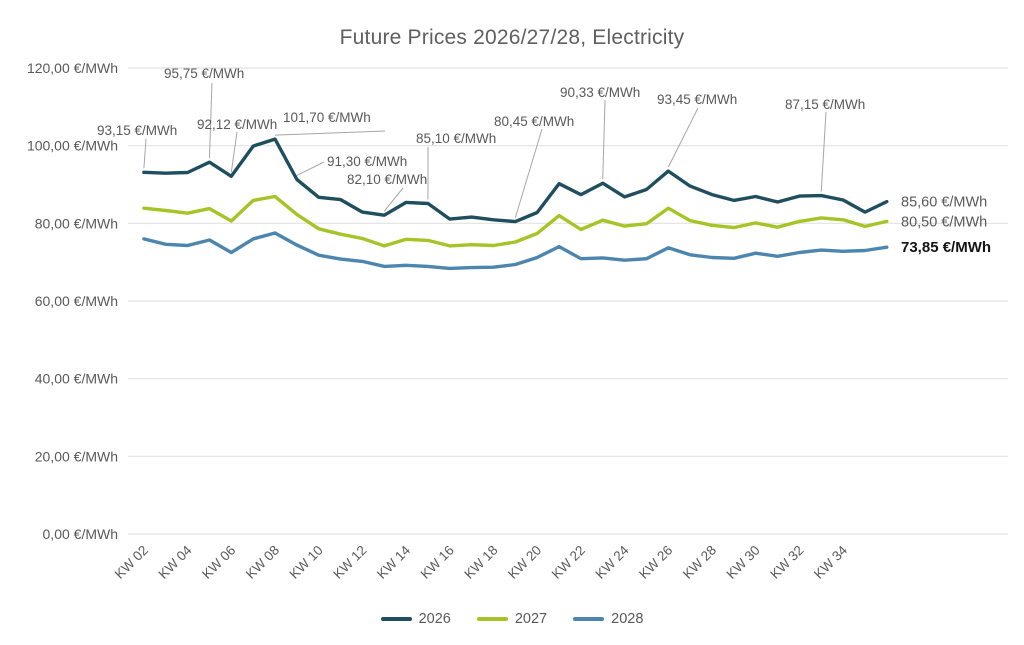  Describe the element at coordinates (524, 562) in the screenshot. I see `x-axis-label: KW 20` at that location.